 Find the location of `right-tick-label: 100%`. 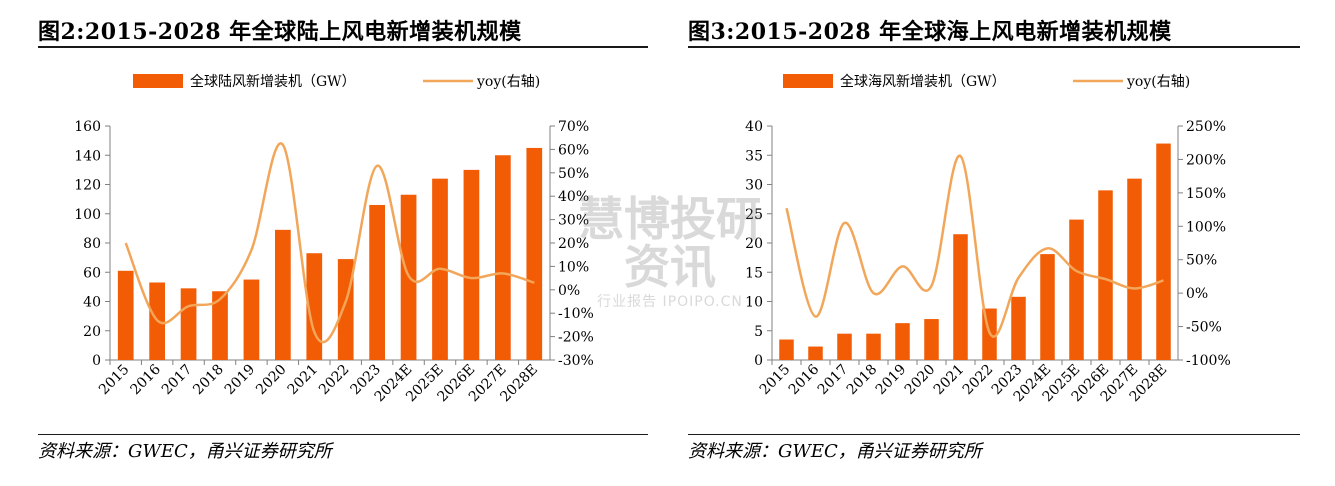

right-tick-label: 100% is located at coordinates (1206, 227).